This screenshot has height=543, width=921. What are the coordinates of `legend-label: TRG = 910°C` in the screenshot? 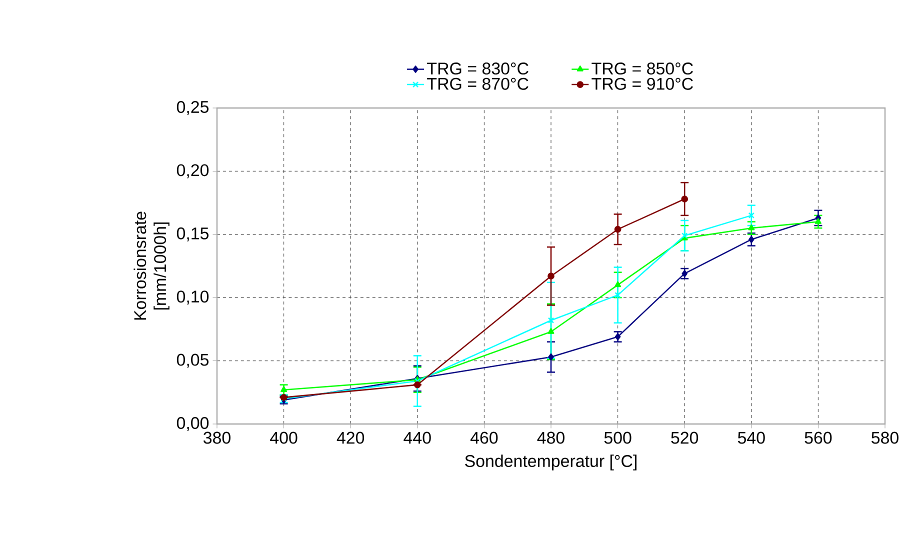 It's located at (642, 84).